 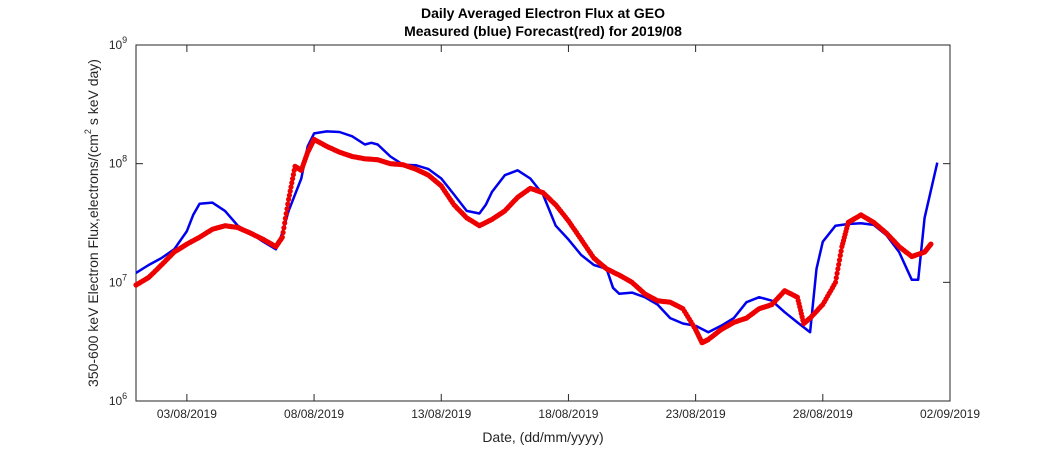 What do you see at coordinates (124, 40) in the screenshot?
I see `y-tick-label-exponent: 9` at bounding box center [124, 40].